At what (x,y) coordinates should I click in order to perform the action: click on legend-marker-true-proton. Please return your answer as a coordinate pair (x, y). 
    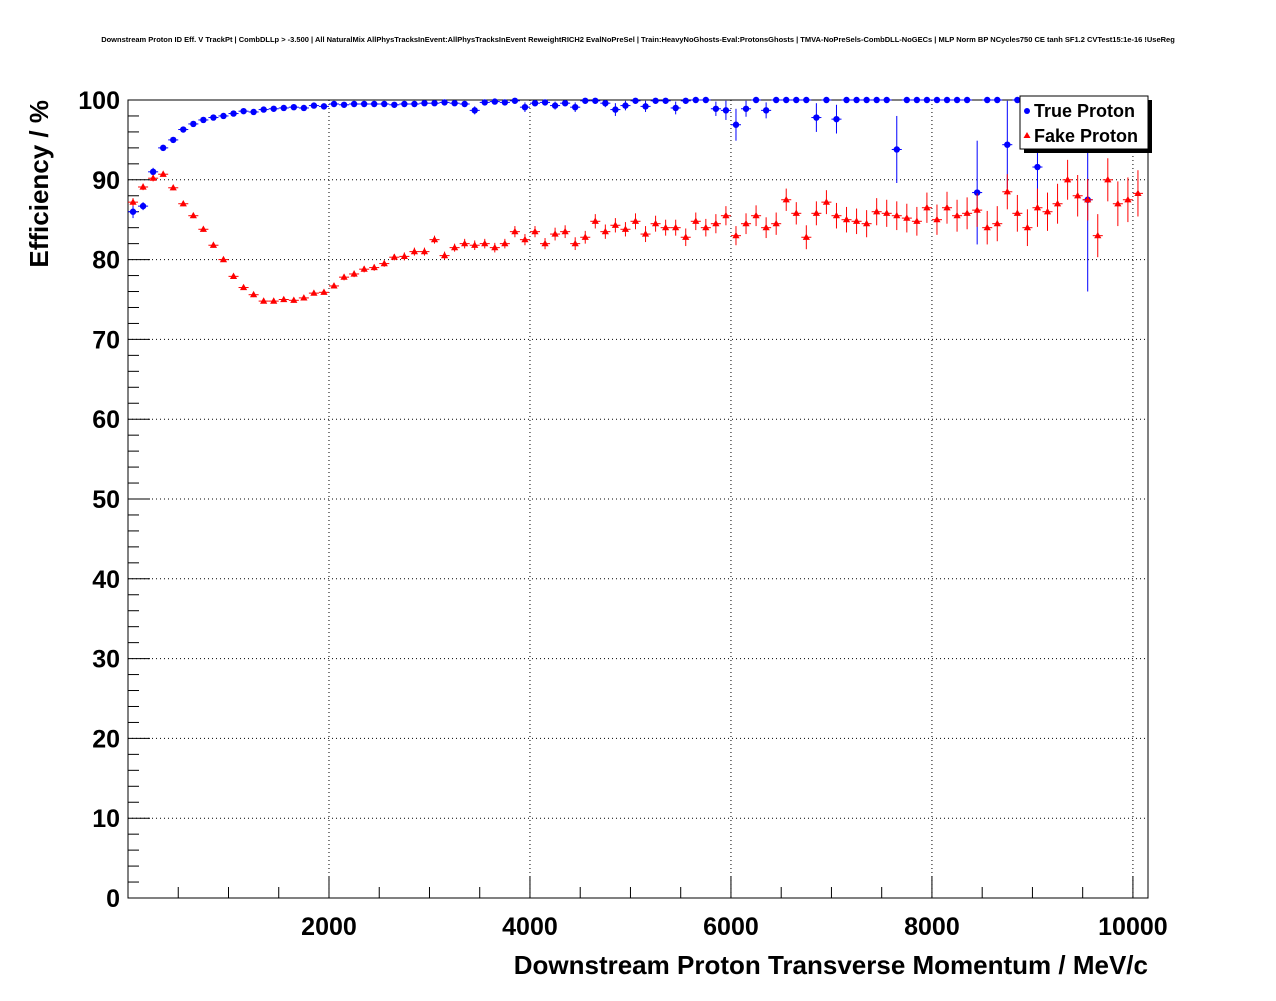
    Looking at the image, I should click on (1027, 111).